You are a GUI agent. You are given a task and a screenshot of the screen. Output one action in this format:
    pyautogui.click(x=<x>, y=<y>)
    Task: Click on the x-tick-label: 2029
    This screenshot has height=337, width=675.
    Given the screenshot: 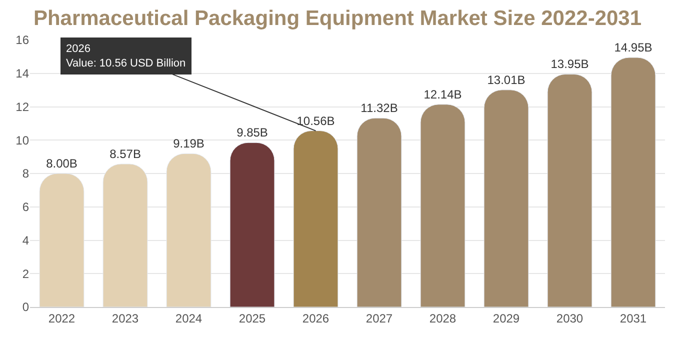 What is the action you would take?
    pyautogui.click(x=506, y=318)
    